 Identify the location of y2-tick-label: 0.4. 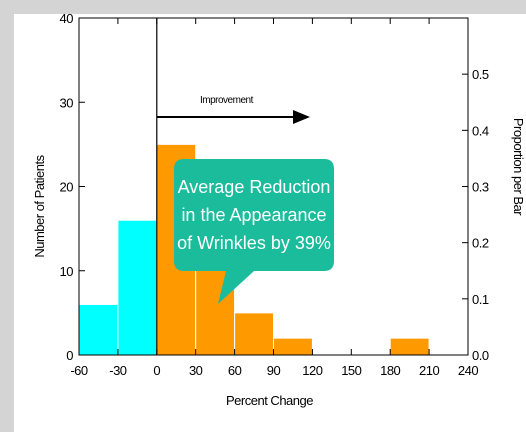
(480, 130).